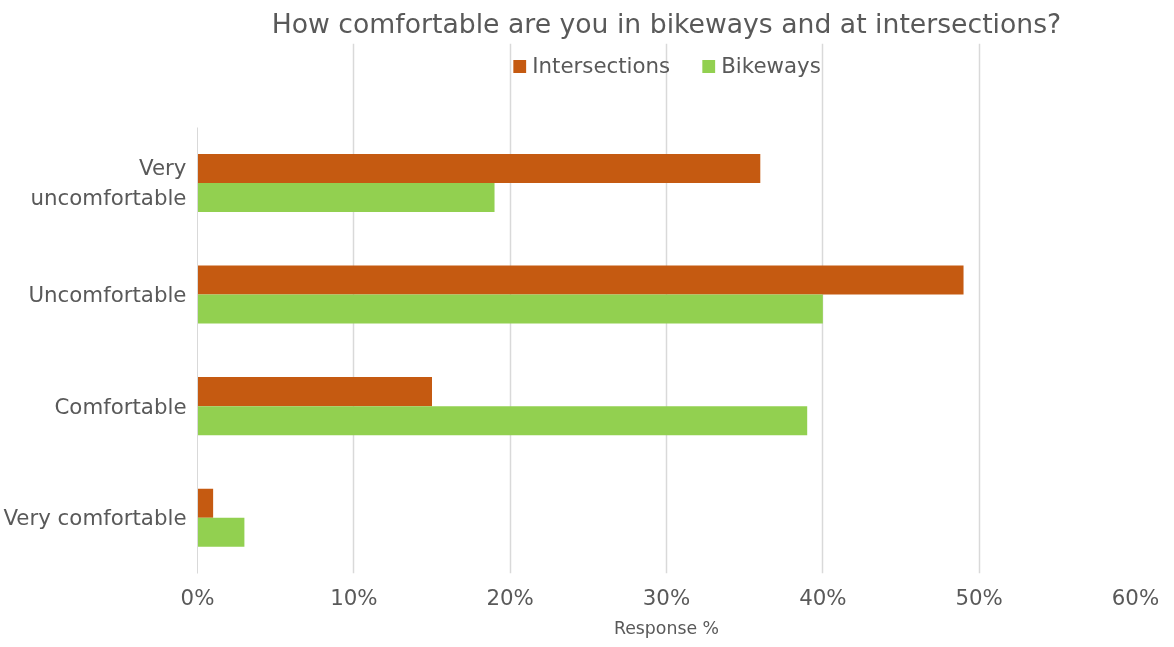  What do you see at coordinates (95, 518) in the screenshot?
I see `y-tick-label: Very comfortable` at bounding box center [95, 518].